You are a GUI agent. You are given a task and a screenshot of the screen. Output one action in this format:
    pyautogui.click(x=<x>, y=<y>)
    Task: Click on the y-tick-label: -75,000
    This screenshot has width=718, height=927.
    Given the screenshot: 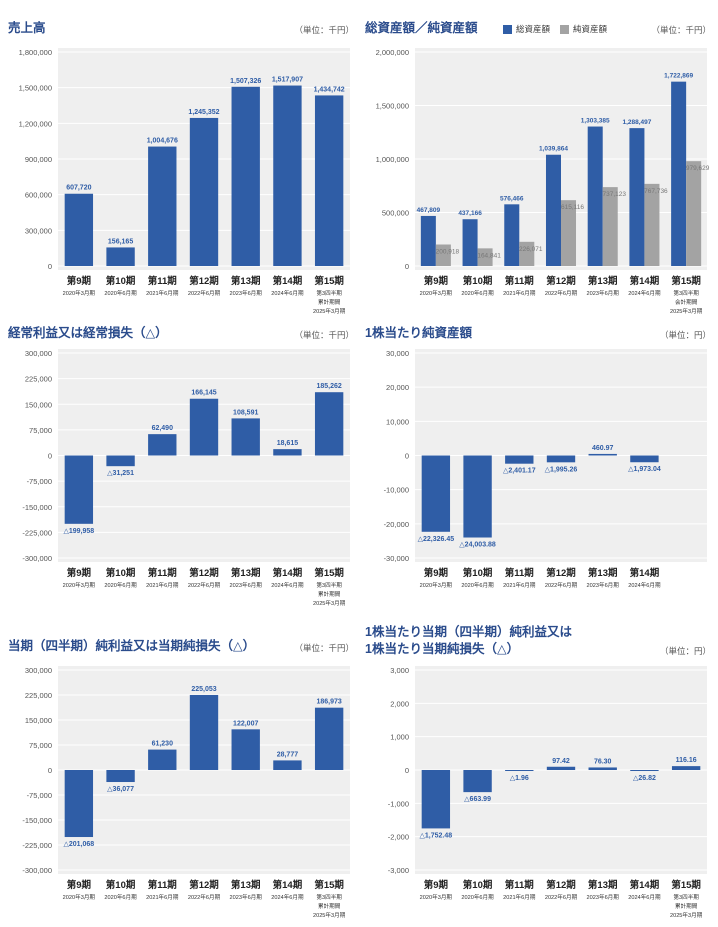 What is the action you would take?
    pyautogui.click(x=39, y=795)
    